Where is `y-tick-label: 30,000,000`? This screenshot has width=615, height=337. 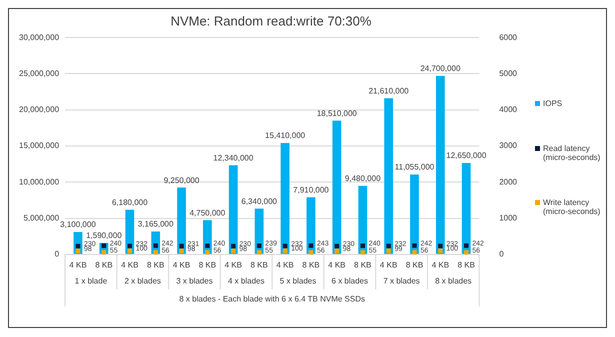 y-tick-label: 30,000,000 is located at coordinates (39, 37).